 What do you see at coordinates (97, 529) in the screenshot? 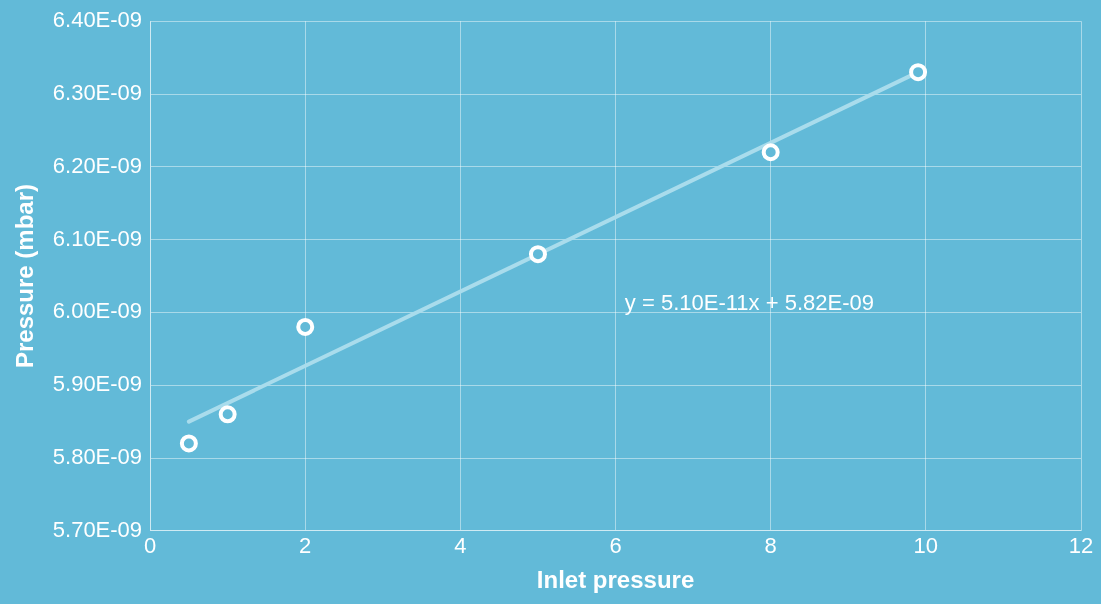
I see `y-tick-label: 5.70E-09` at bounding box center [97, 529].